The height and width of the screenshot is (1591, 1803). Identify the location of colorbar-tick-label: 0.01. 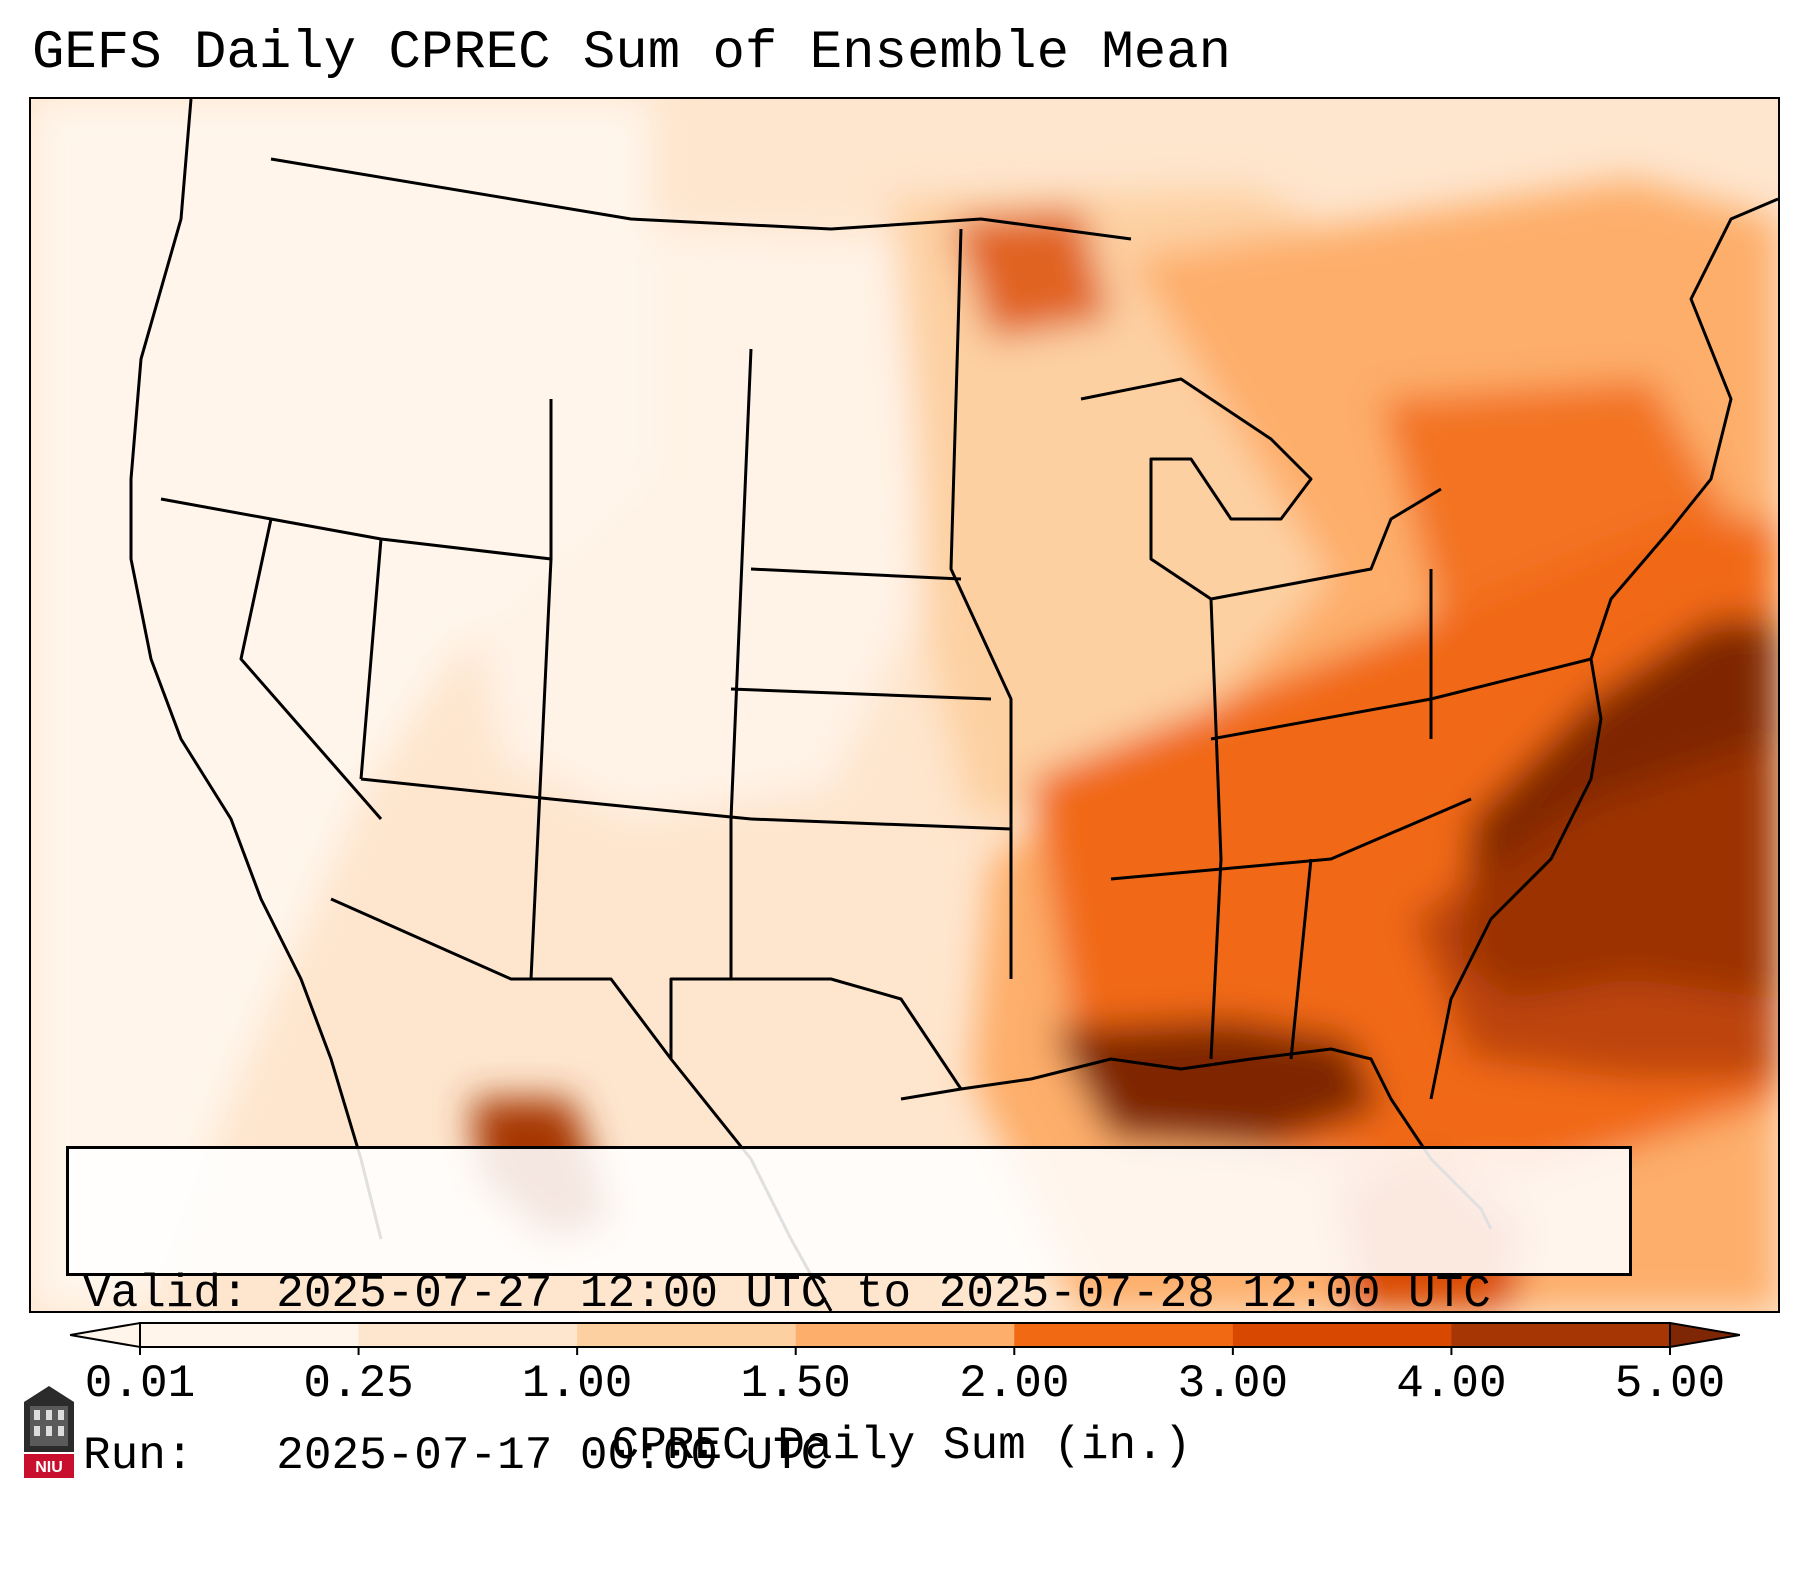
(140, 1384).